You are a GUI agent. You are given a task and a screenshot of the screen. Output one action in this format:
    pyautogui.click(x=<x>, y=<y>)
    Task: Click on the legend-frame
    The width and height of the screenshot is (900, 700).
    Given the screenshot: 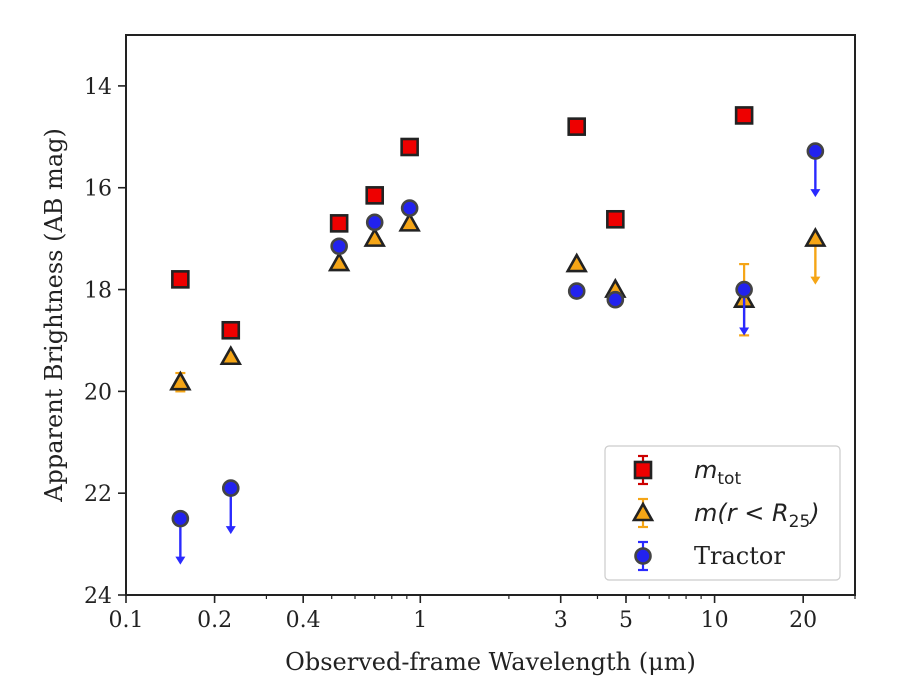 What is the action you would take?
    pyautogui.click(x=722, y=513)
    